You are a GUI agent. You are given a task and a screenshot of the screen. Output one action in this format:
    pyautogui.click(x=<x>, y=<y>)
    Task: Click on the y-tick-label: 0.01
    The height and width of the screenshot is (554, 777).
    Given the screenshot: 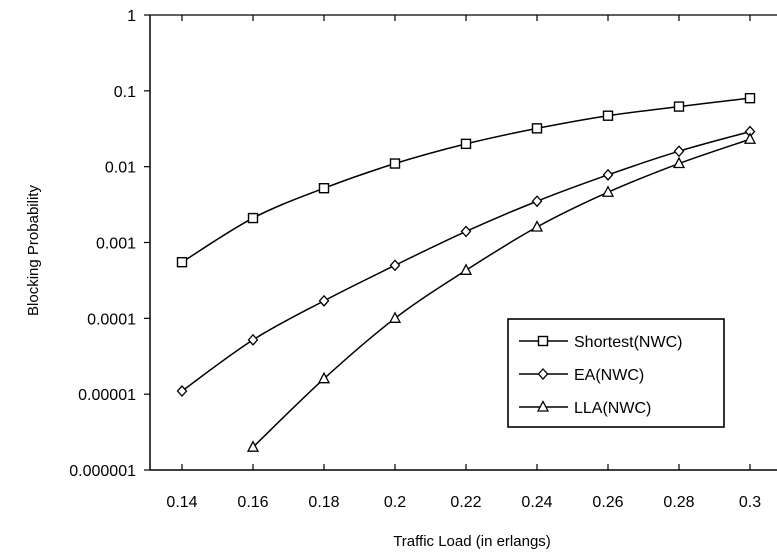 What is the action you would take?
    pyautogui.click(x=120, y=168)
    